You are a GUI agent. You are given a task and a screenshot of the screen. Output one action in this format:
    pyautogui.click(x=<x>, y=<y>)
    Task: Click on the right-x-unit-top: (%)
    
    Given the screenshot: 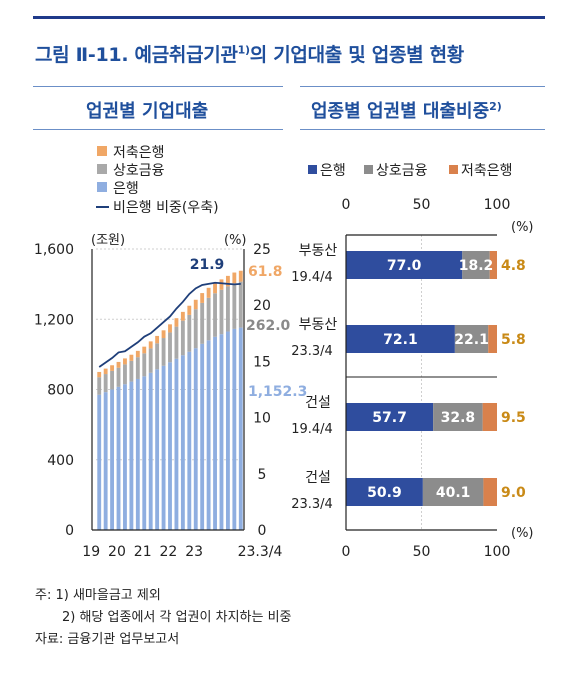 What is the action you would take?
    pyautogui.click(x=522, y=227)
    